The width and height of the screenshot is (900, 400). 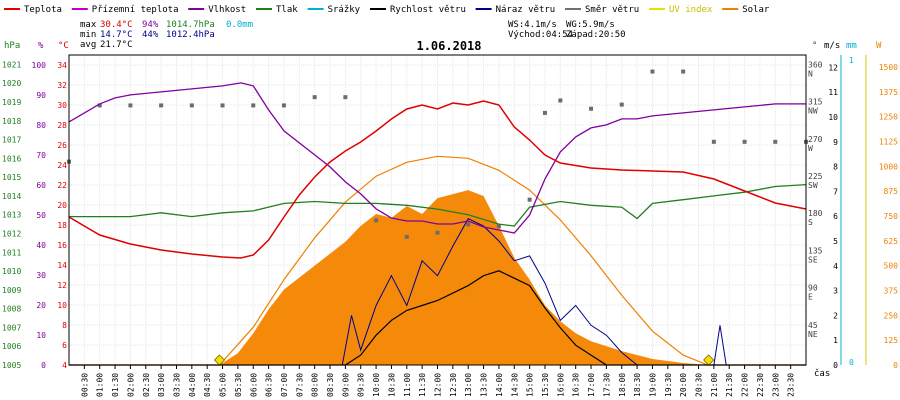 I want to click on w-tick: 1250, so click(x=888, y=117).